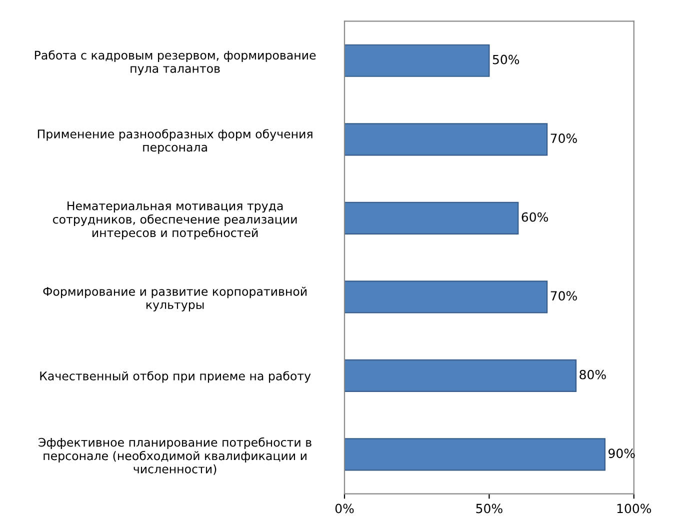 This screenshot has height=531, width=689. I want to click on data-label: 60%, so click(535, 217).